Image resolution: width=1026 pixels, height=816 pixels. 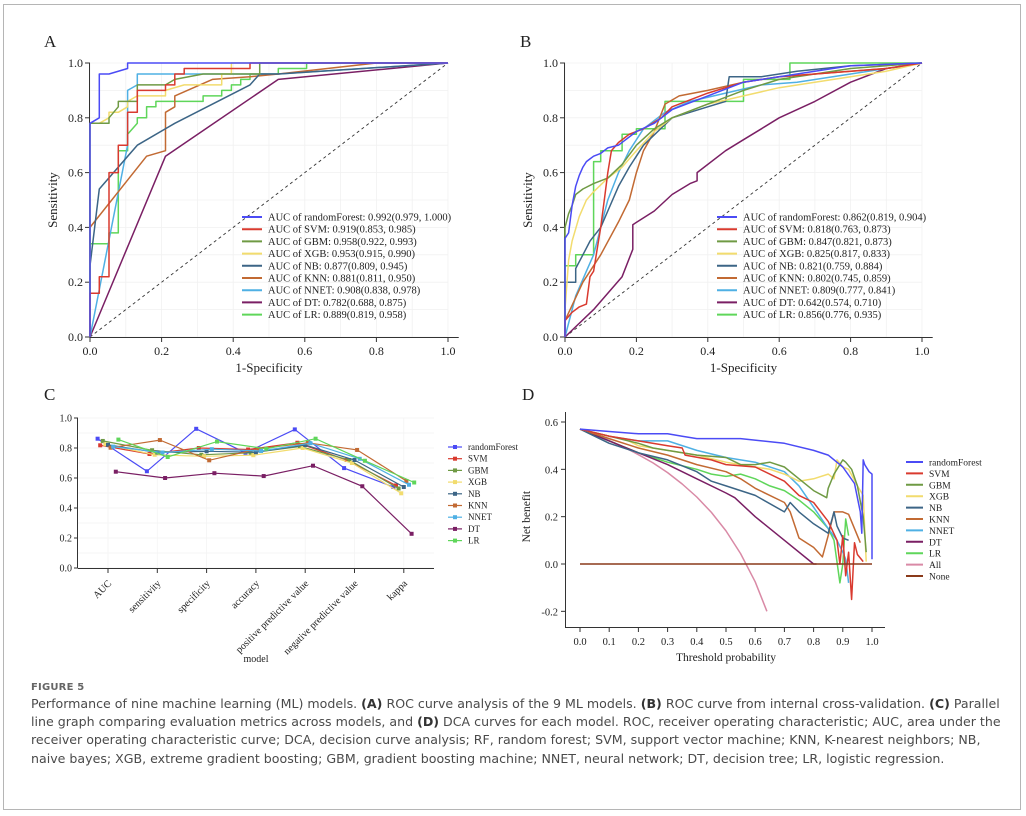 I want to click on roc-curve-randomforest, so click(x=743, y=199).